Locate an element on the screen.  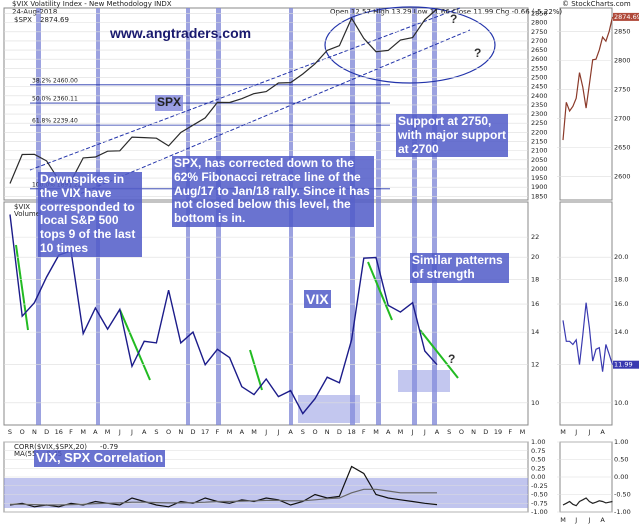
x-tick-label: 18 is located at coordinates (351, 432).